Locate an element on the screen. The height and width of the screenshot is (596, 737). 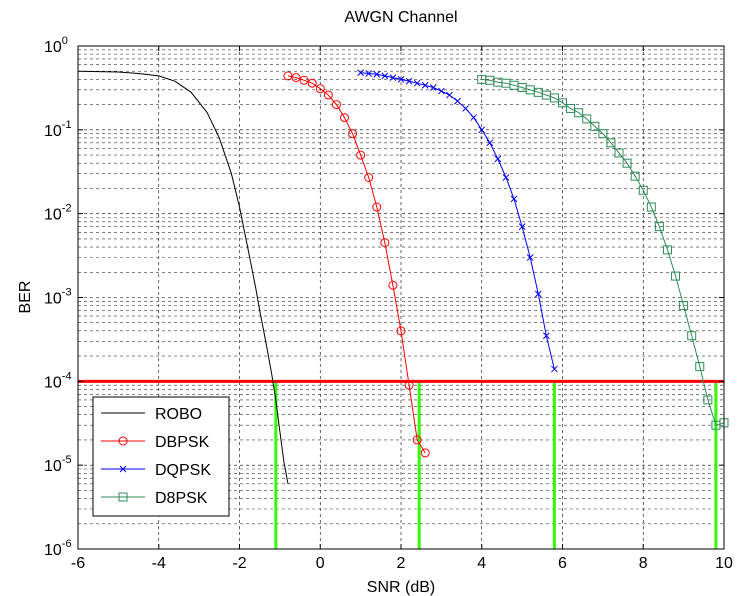
series-dbpsk is located at coordinates (356, 264).